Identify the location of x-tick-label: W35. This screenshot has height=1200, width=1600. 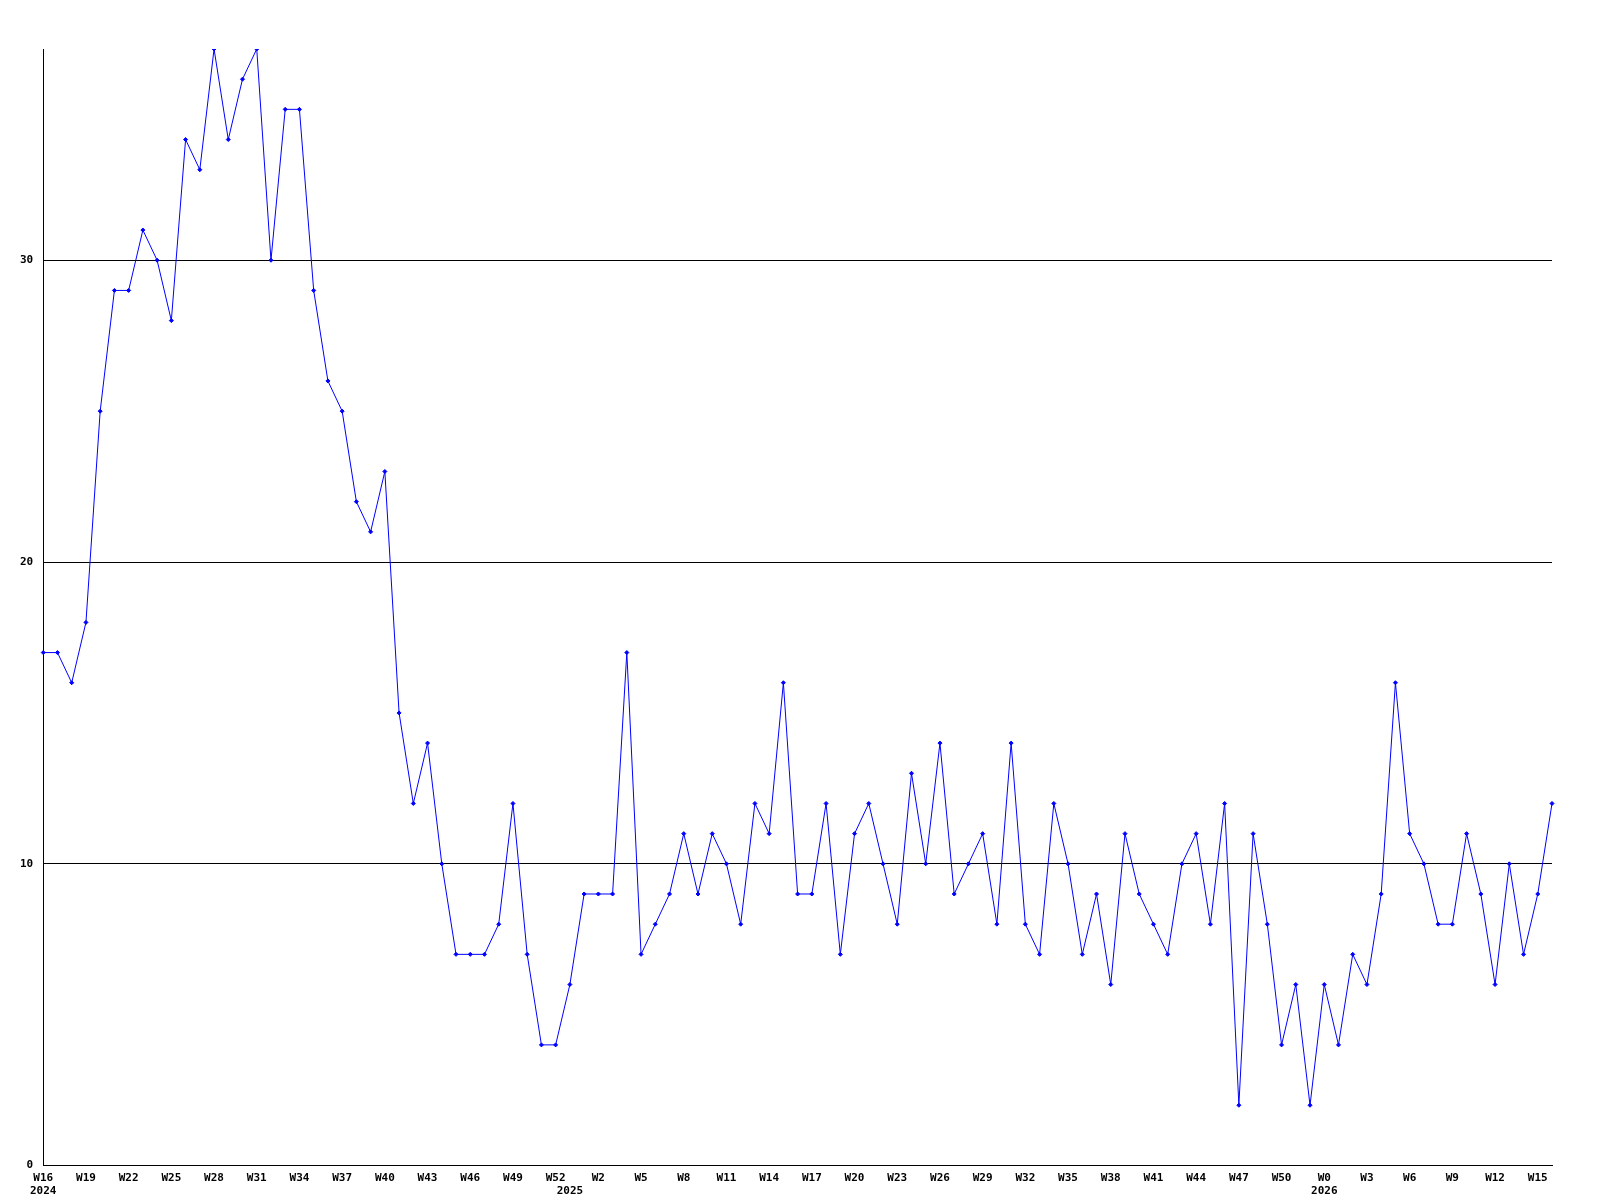
(1068, 1178).